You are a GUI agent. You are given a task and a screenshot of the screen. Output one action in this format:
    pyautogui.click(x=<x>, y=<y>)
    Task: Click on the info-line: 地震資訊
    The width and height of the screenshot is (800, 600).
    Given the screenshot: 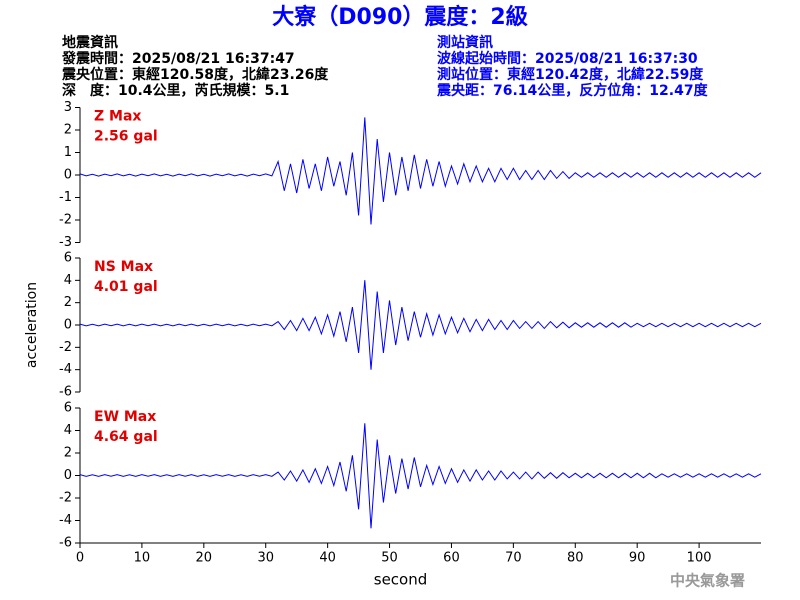 What is the action you would take?
    pyautogui.click(x=90, y=42)
    